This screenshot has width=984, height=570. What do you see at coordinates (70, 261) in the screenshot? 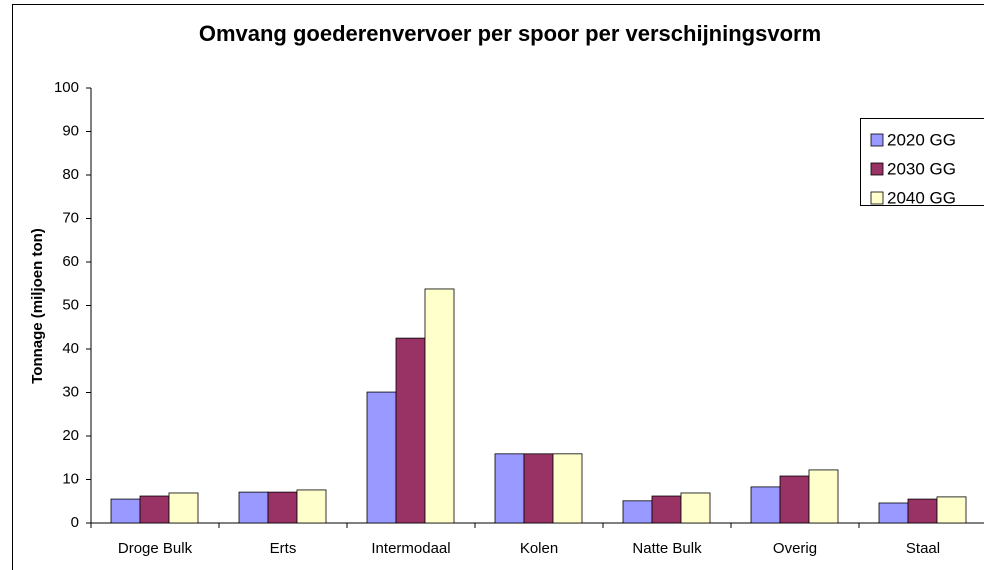
I see `y-tick-label: 60` at bounding box center [70, 261].